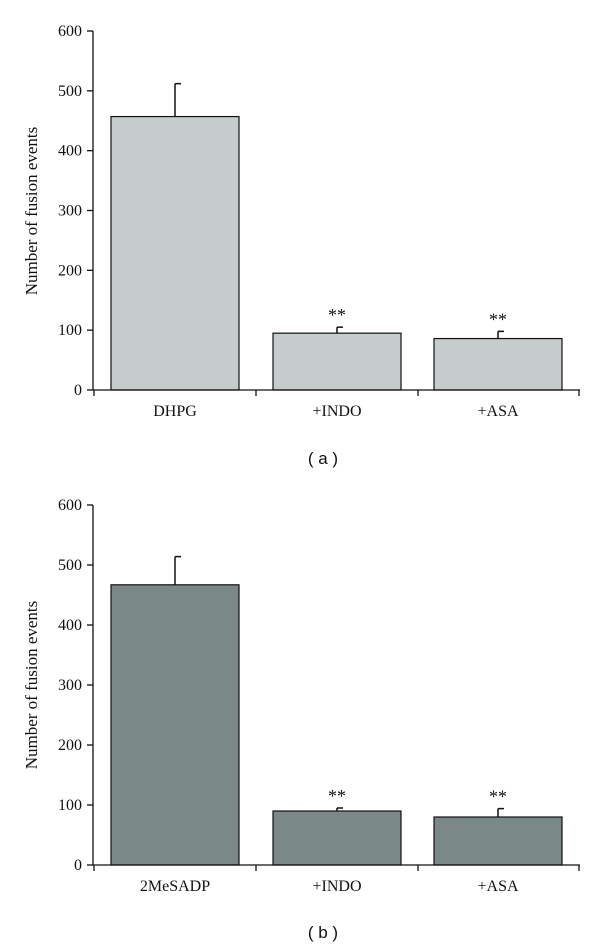 The image size is (600, 948). What do you see at coordinates (323, 458) in the screenshot?
I see `panel-label-a: ( a )` at bounding box center [323, 458].